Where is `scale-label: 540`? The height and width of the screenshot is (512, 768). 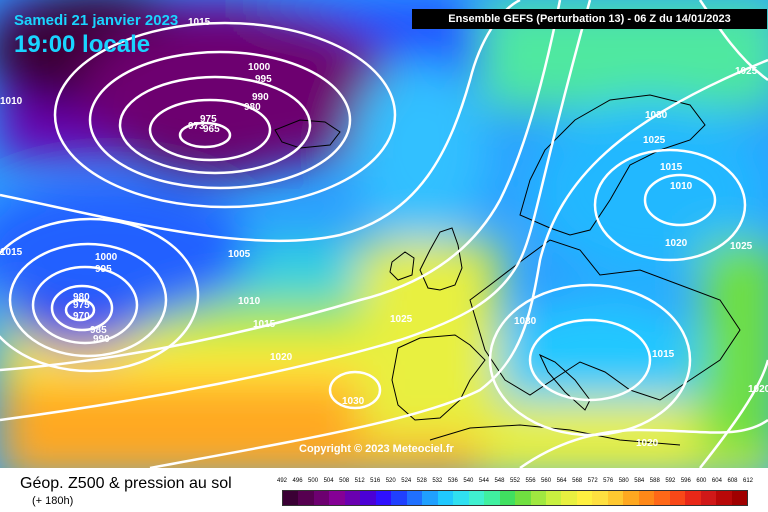
scale-label: 540 is located at coordinates (468, 481).